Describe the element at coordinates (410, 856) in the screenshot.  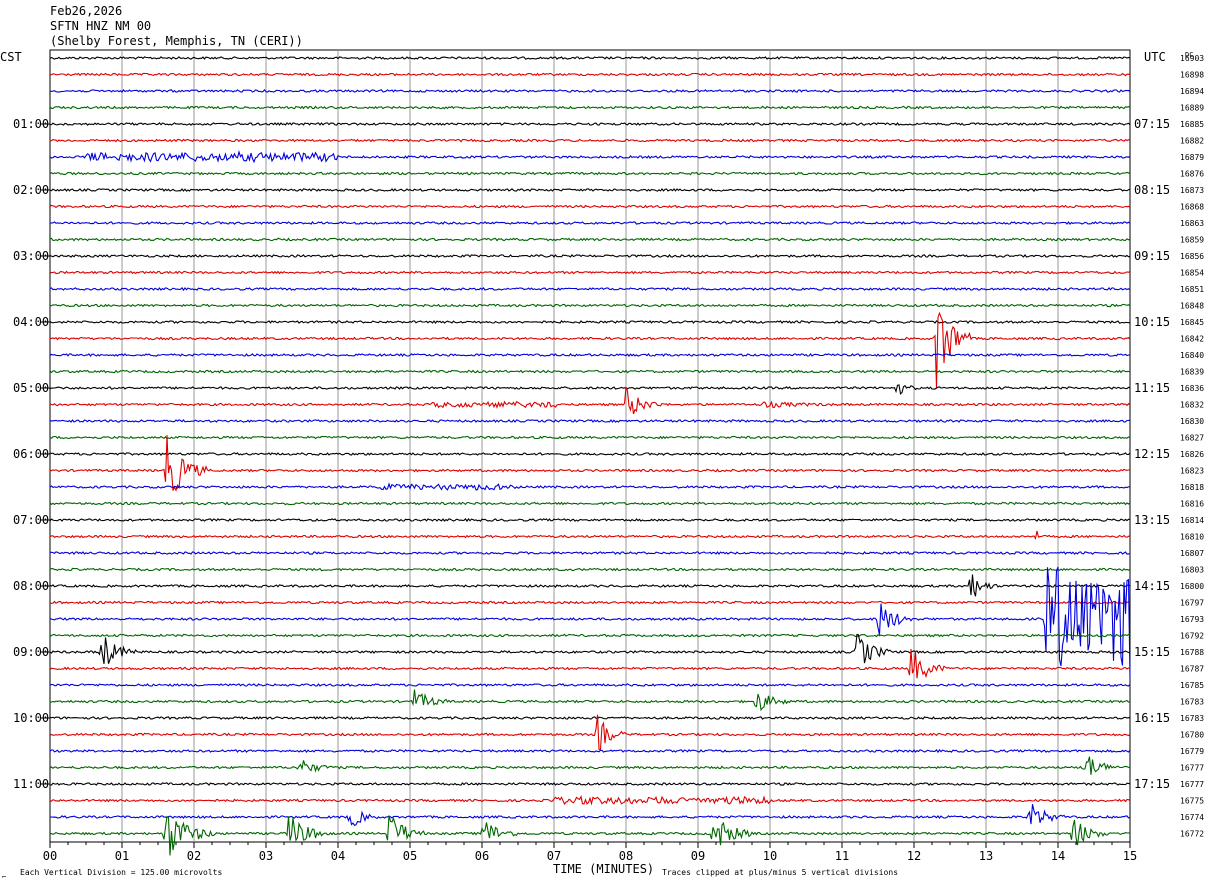
I see `x-tick-label: 05` at that location.